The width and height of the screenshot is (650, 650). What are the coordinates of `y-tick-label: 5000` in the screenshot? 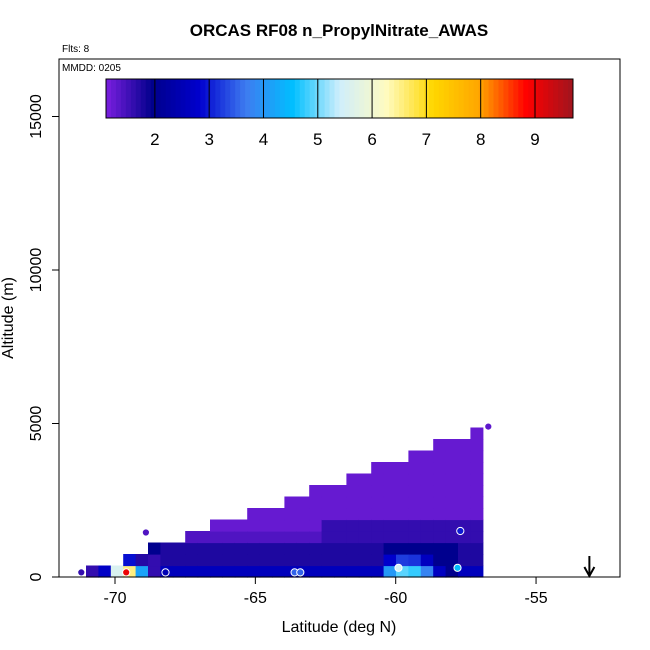 It's located at (36, 424).